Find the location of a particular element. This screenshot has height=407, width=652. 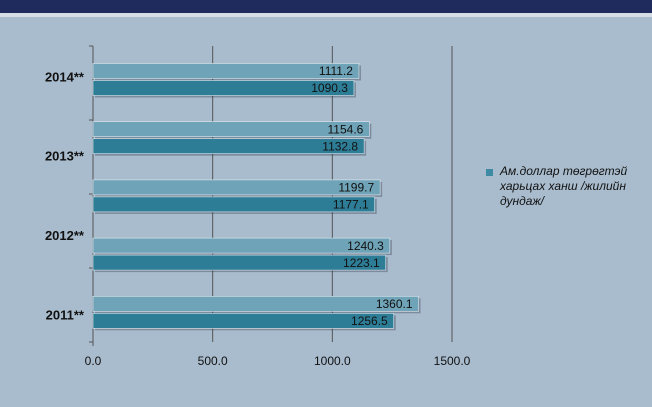

y-tick-label: 2012** is located at coordinates (65, 235).